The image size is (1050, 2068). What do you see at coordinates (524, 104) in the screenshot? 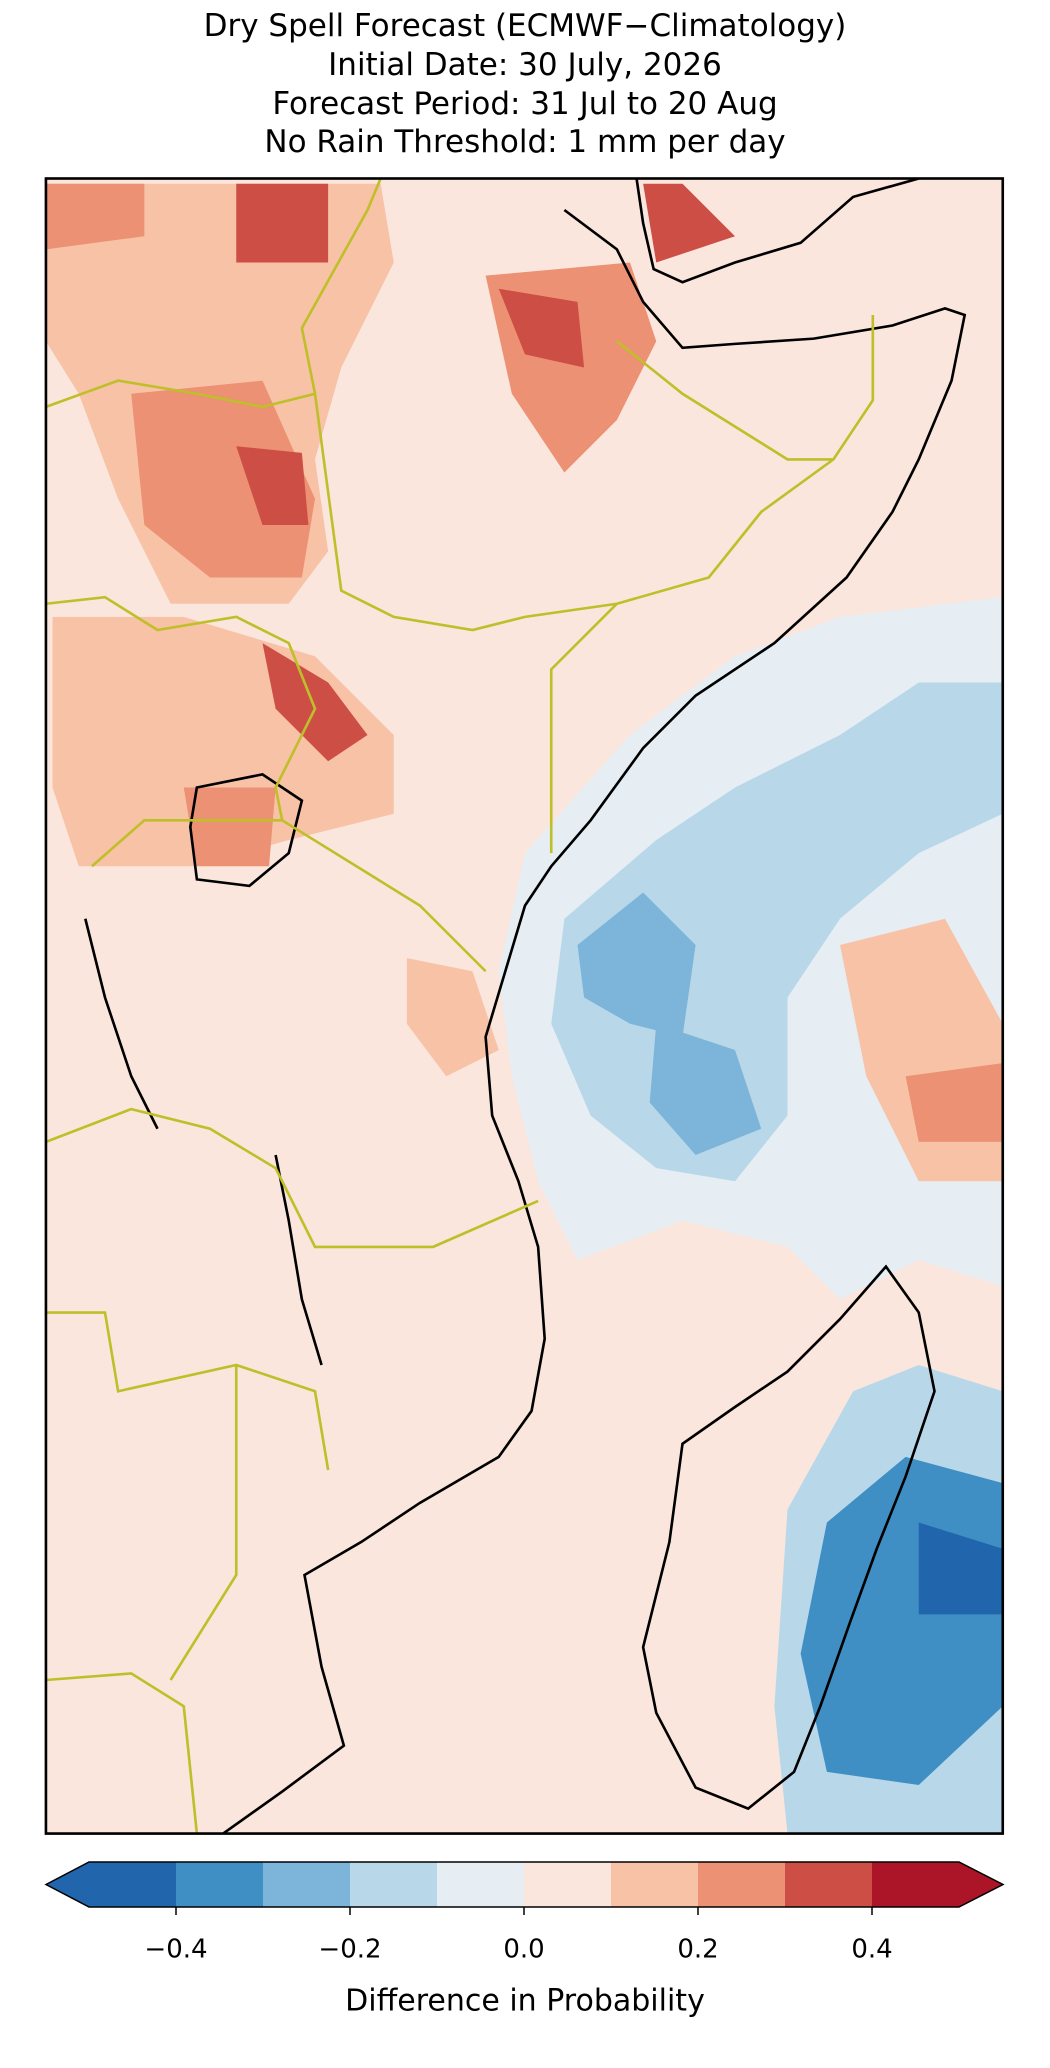
I see `title-line: Forecast Period: 31 Jul to 20 Aug` at bounding box center [524, 104].